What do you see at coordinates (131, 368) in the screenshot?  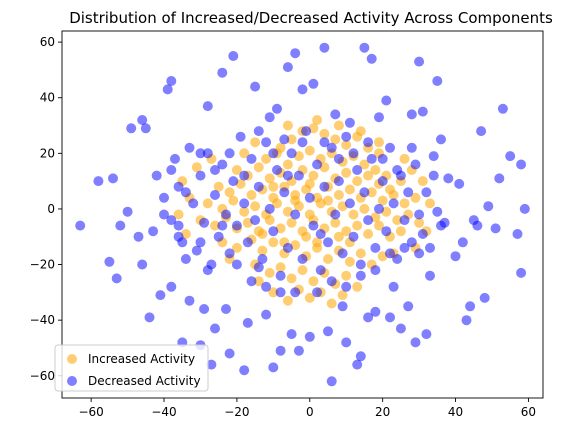 I see `legend-box` at bounding box center [131, 368].